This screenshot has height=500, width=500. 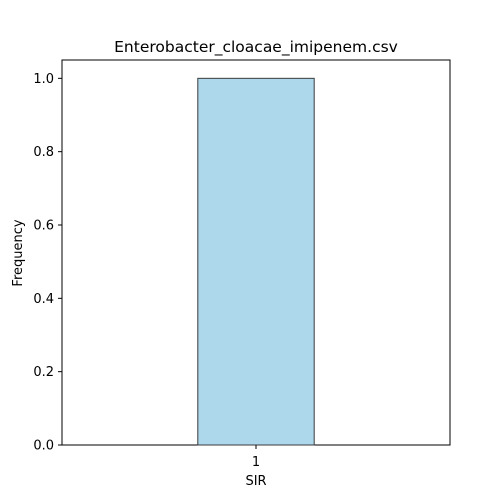 What do you see at coordinates (43, 152) in the screenshot?
I see `y-tick-label: 0.8` at bounding box center [43, 152].